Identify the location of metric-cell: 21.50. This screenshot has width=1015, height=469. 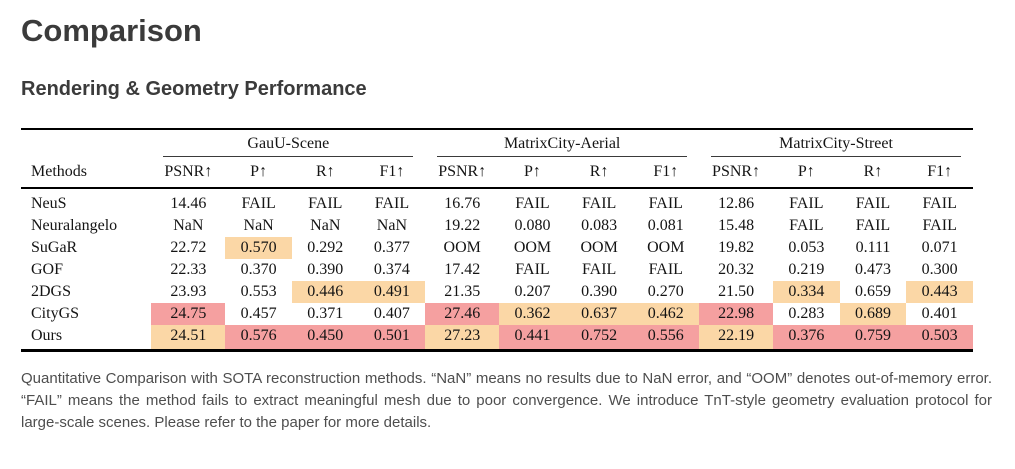
(736, 291).